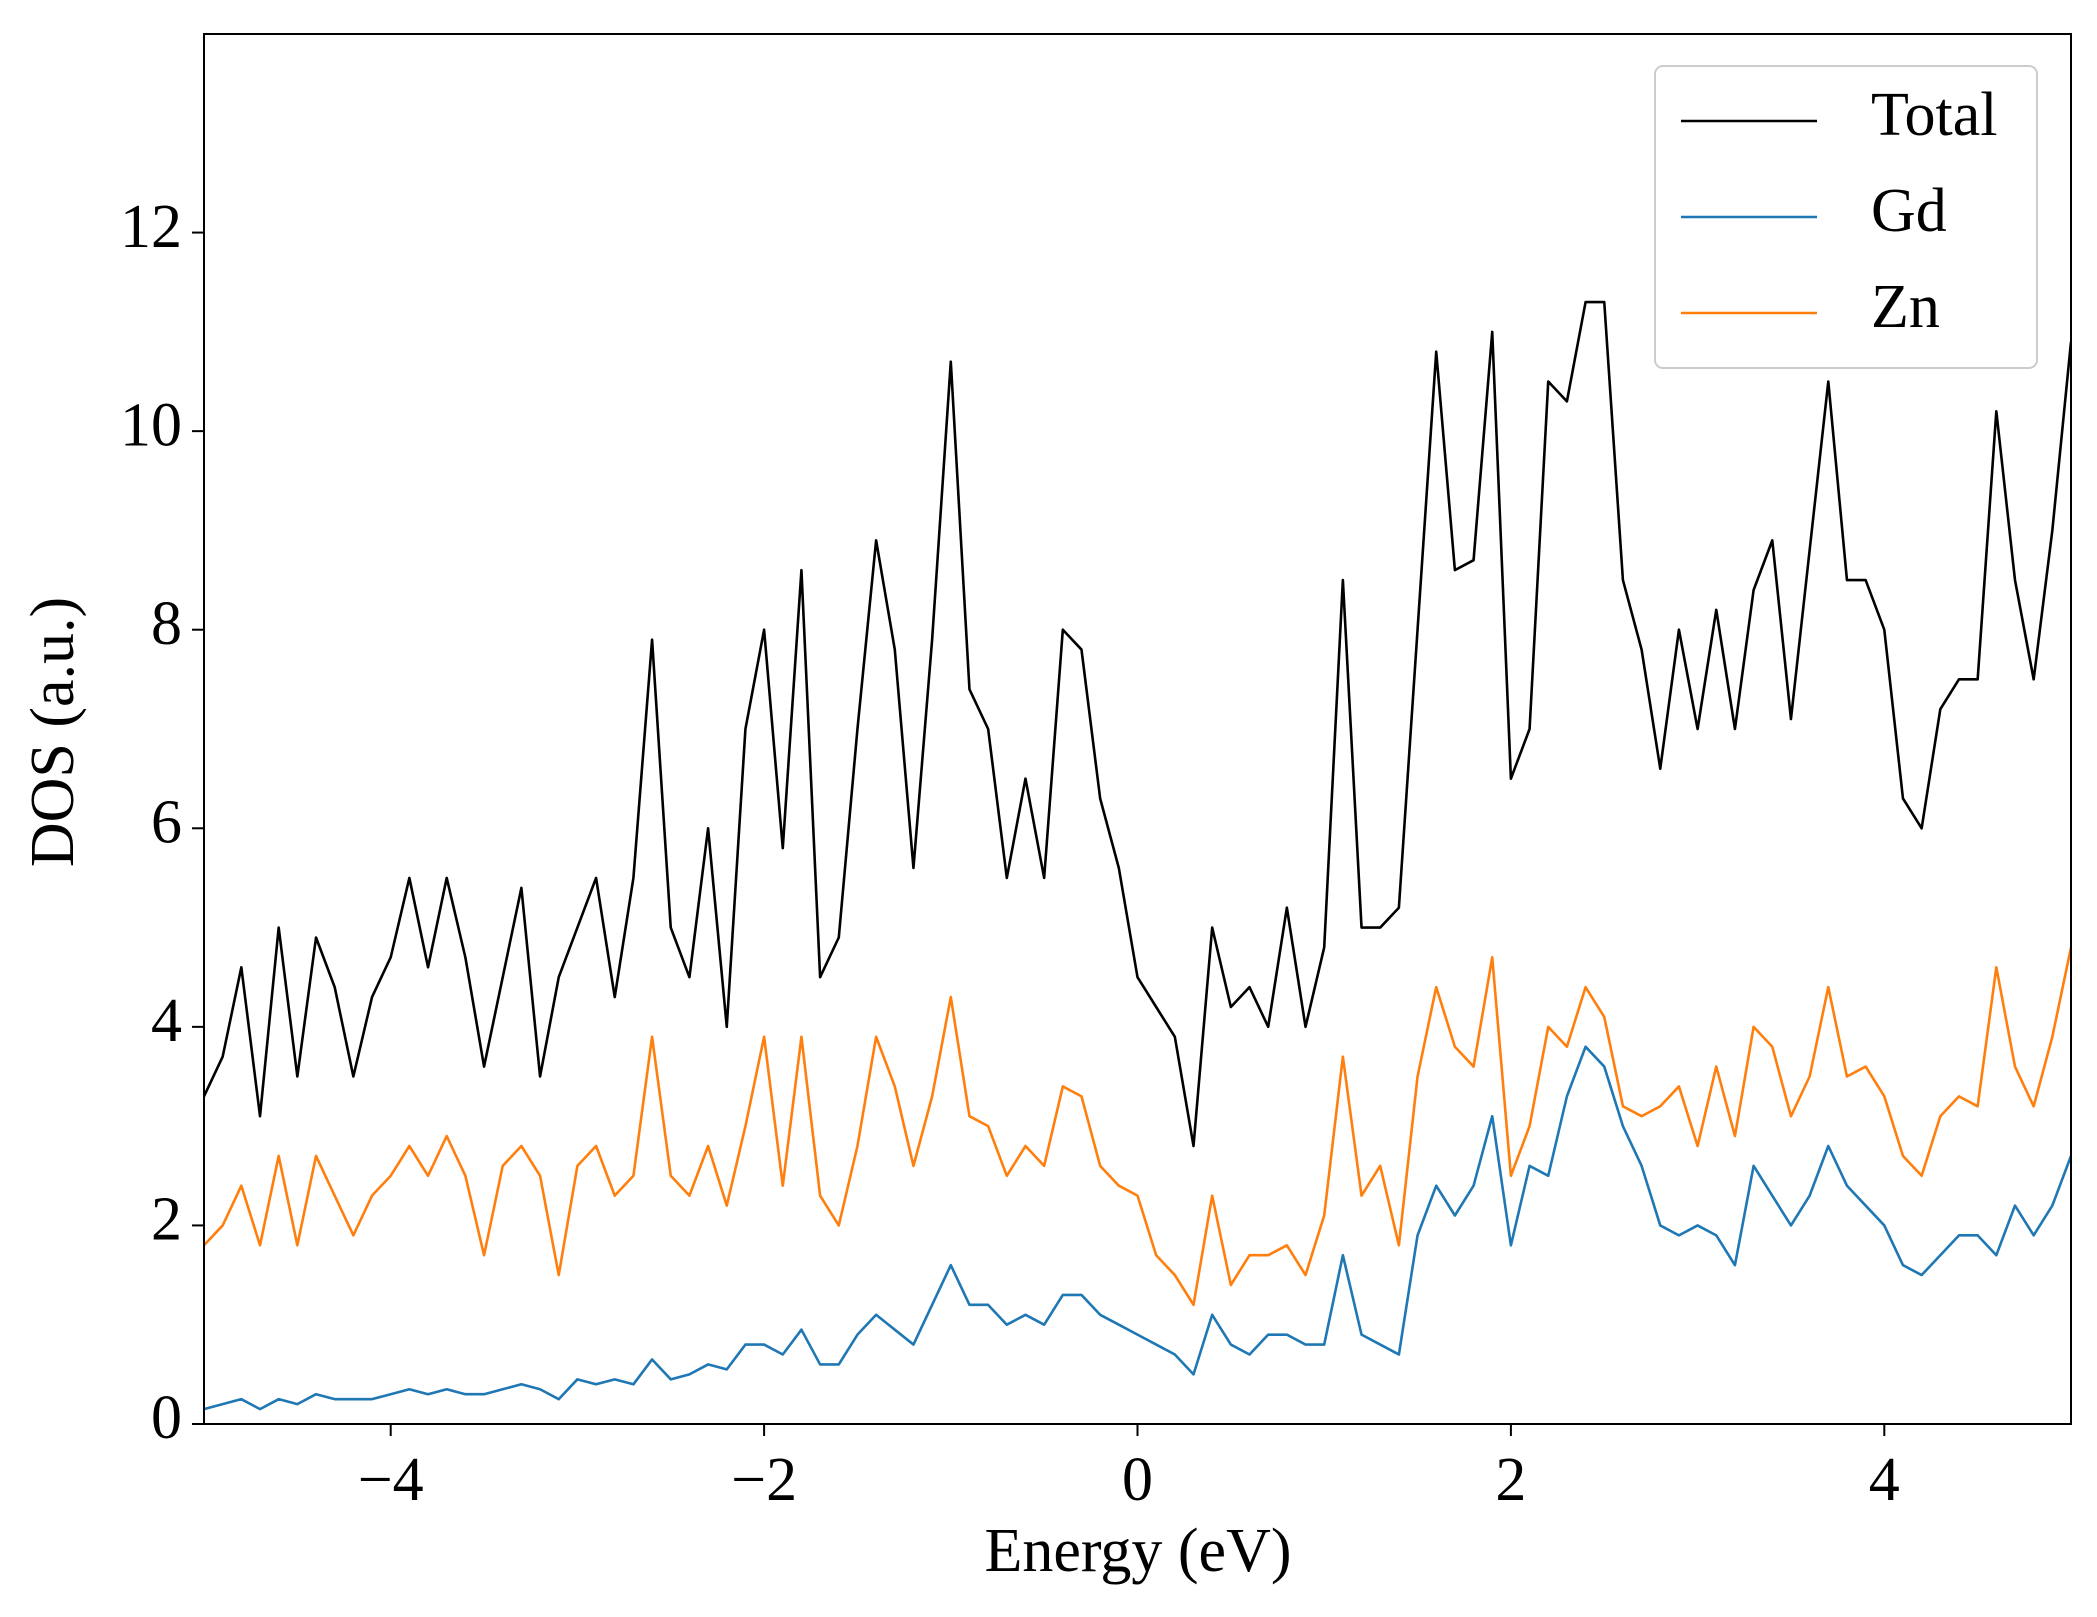  Describe the element at coordinates (1905, 307) in the screenshot. I see `legend-label: Zn` at that location.